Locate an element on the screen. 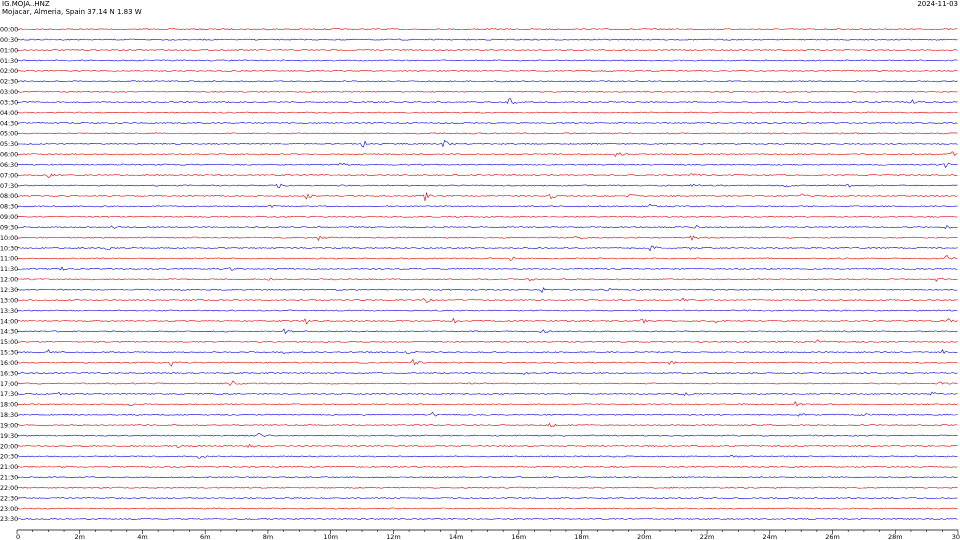 The image size is (960, 540). row-time-label: 04:30 is located at coordinates (9, 123).